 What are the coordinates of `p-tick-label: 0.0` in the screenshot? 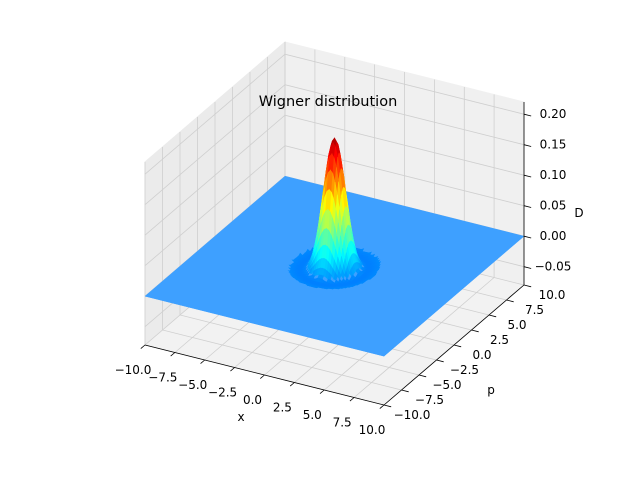 It's located at (481, 355).